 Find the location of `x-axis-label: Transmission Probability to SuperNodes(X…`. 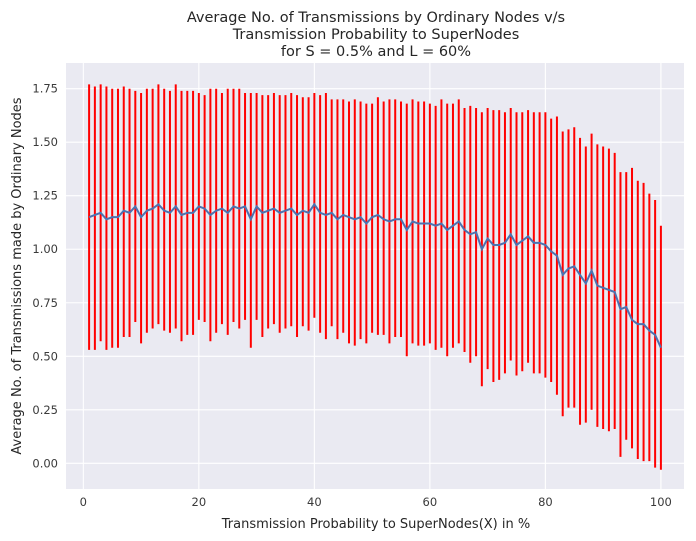

x-axis-label: Transmission Probability to SuperNodes(X… is located at coordinates (375, 524).